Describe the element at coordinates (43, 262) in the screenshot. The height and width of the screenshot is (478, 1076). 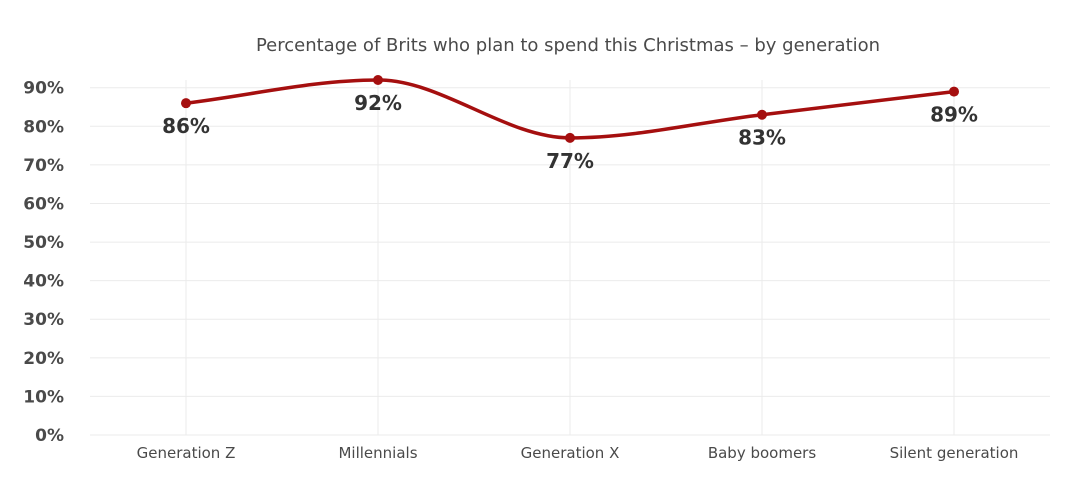
I see `y-axis: 0% 10% 20% 30% 40% 50% 60% 70% 80% 90%` at that location.